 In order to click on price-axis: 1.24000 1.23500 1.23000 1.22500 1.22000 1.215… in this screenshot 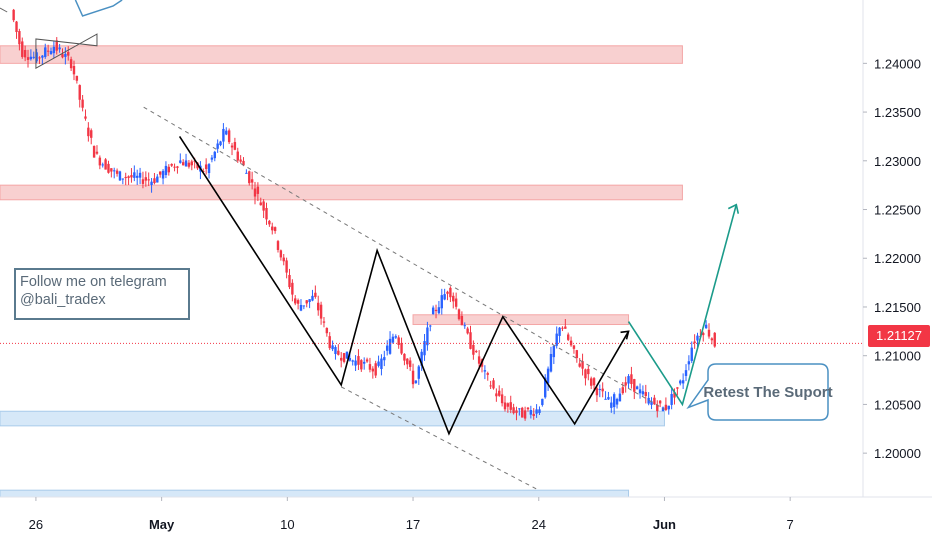, I will do `click(891, 248)`.